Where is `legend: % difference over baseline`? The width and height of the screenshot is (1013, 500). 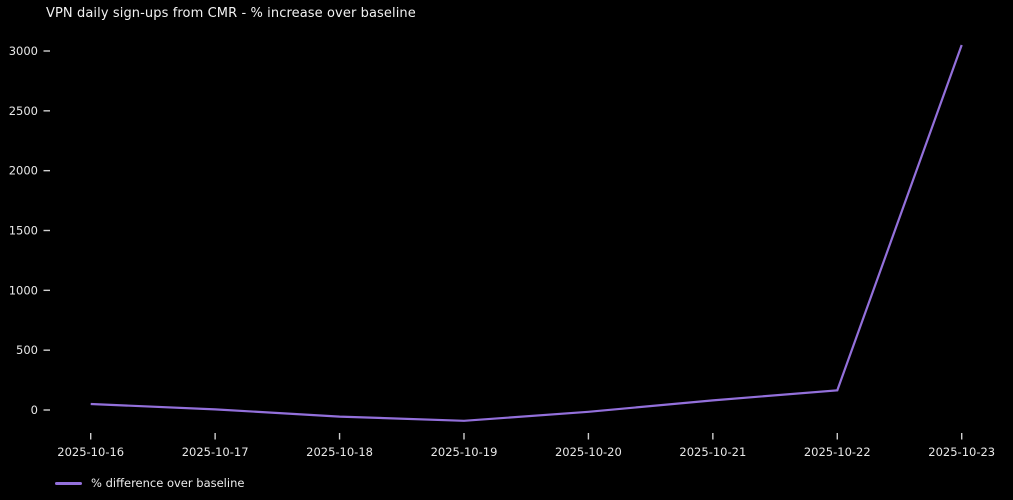
legend: % difference over baseline is located at coordinates (149, 483).